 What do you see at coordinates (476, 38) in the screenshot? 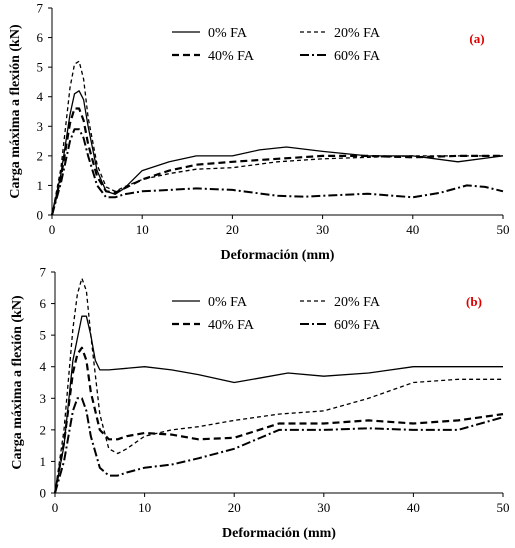
I see `panel-tag: (a)` at bounding box center [476, 38].